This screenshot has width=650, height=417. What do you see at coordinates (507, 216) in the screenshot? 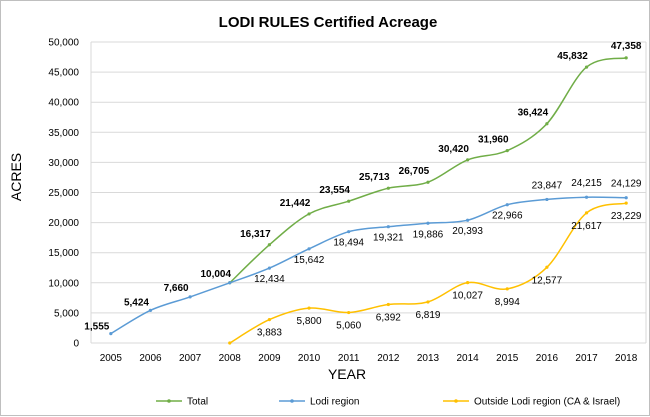
I see `data-label-lodi-region: 22,966` at bounding box center [507, 216].